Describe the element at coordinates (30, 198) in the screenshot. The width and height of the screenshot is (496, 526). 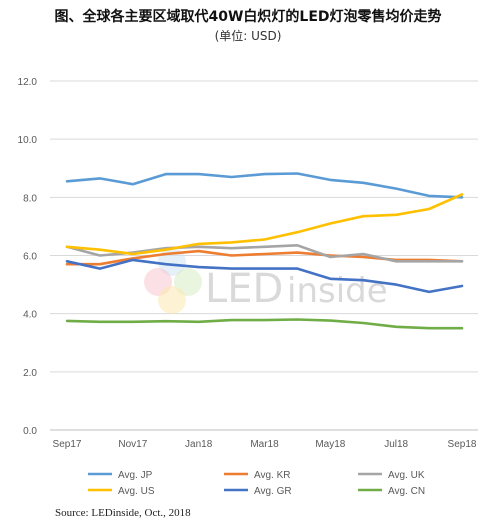
I see `y-tick-label: 8.0` at that location.